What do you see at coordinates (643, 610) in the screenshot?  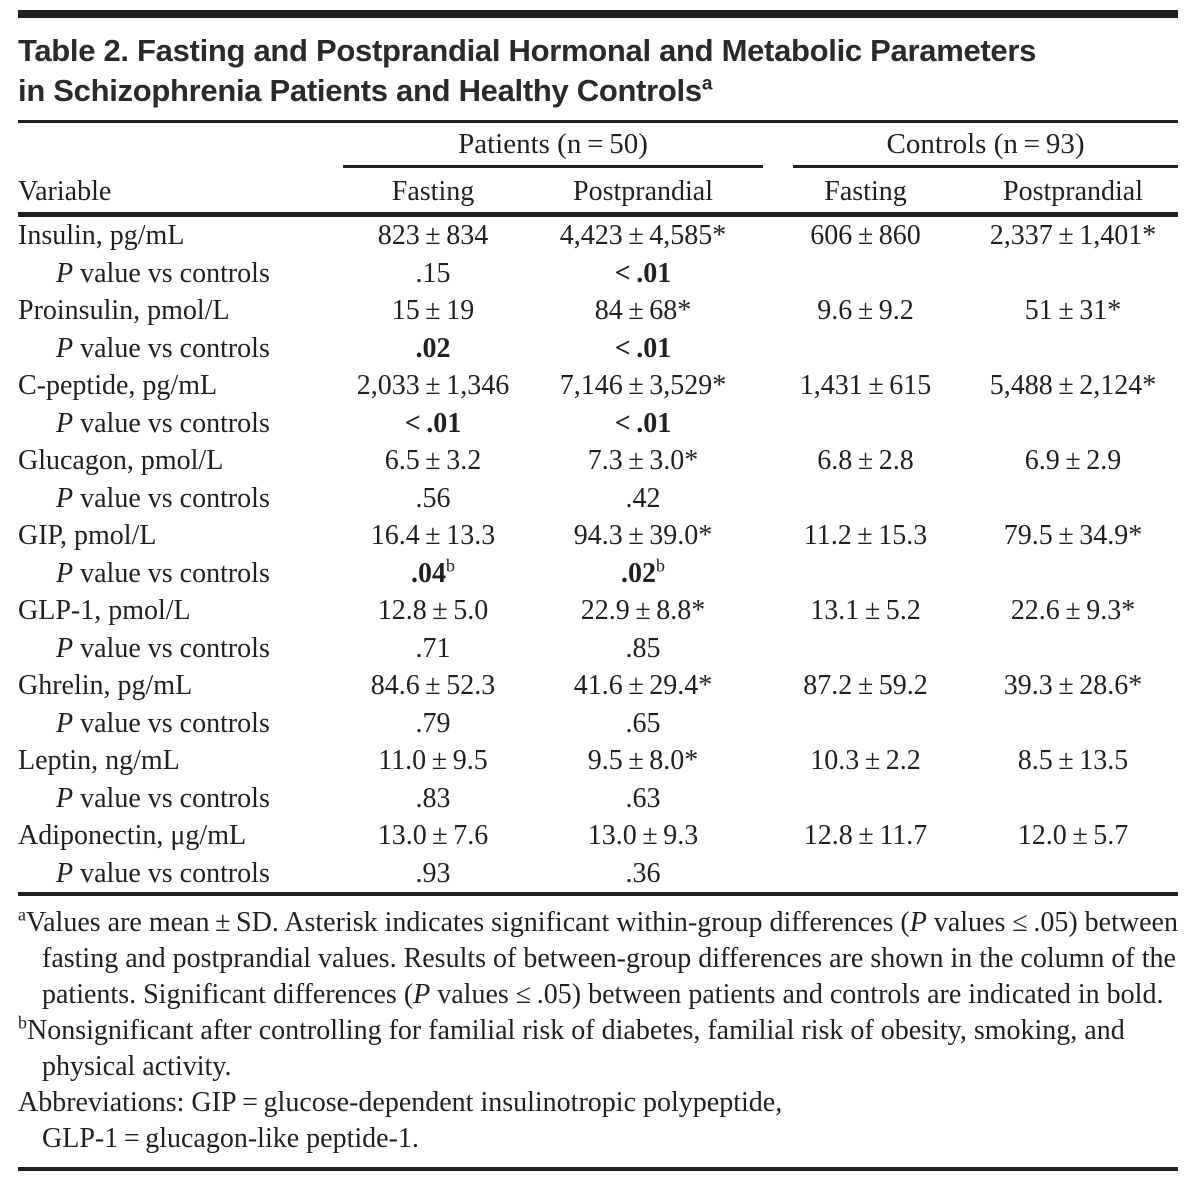 I see `value-cell: 22.9 ± 8.8*` at bounding box center [643, 610].